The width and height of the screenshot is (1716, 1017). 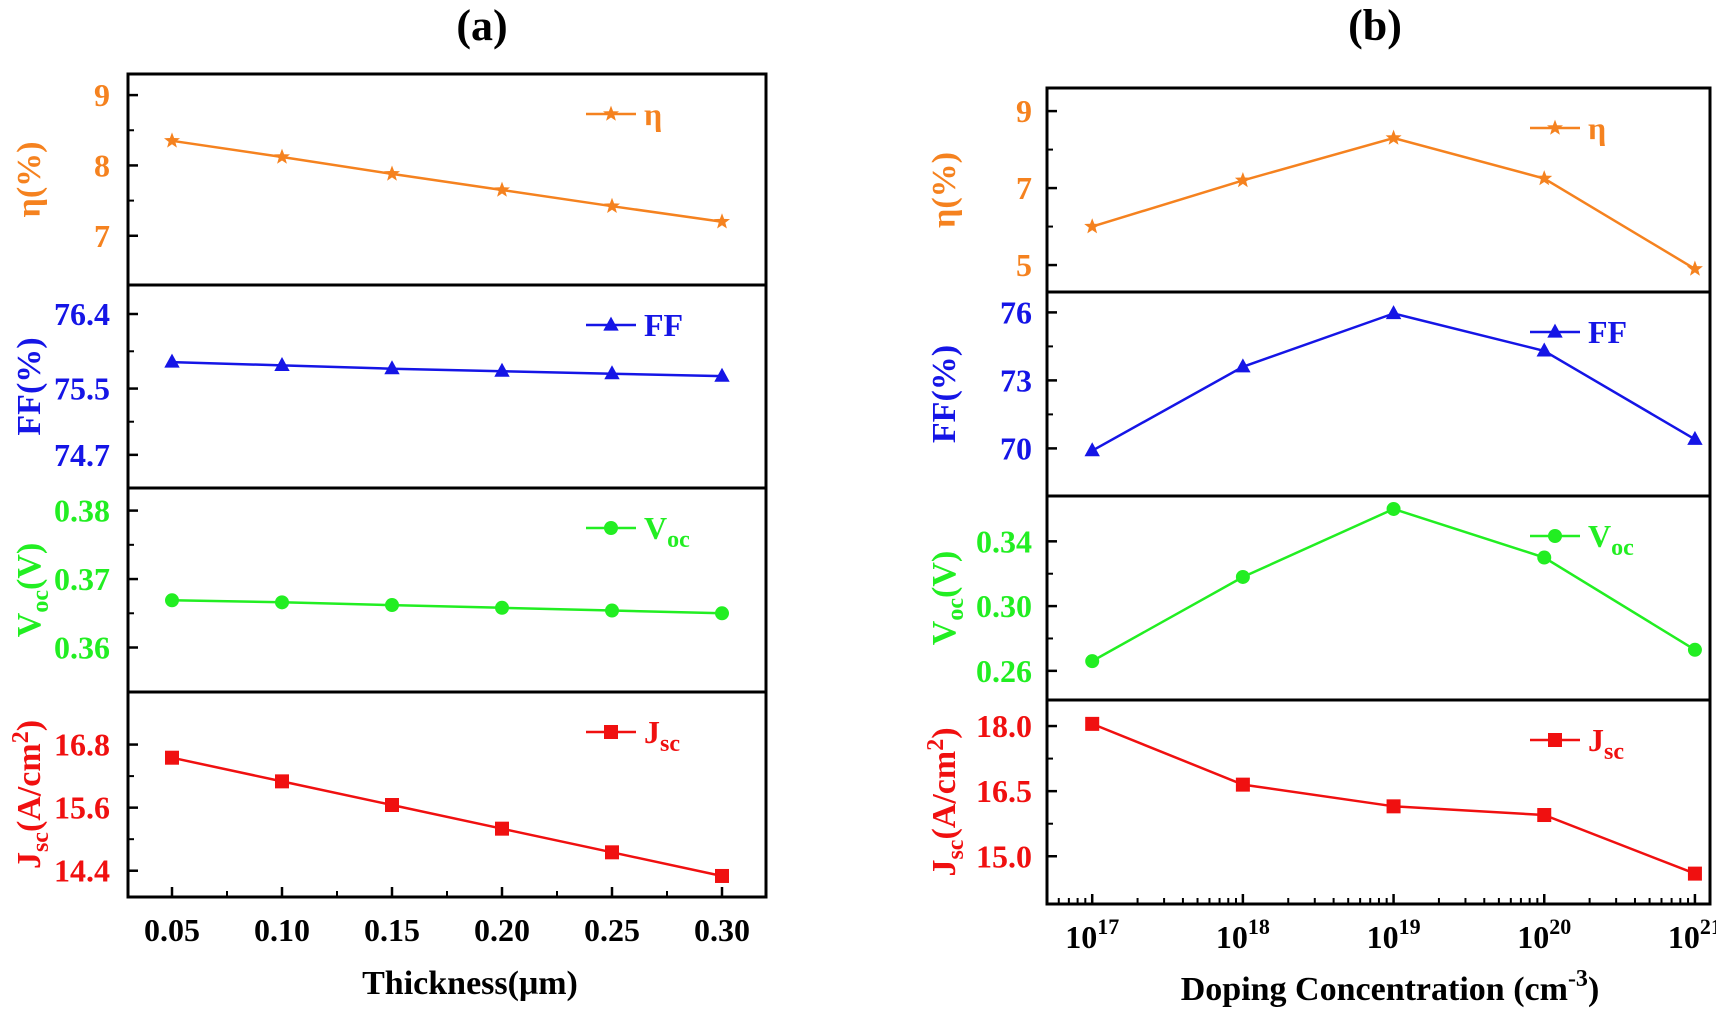 I want to click on panel-label: (a), so click(x=481, y=25).